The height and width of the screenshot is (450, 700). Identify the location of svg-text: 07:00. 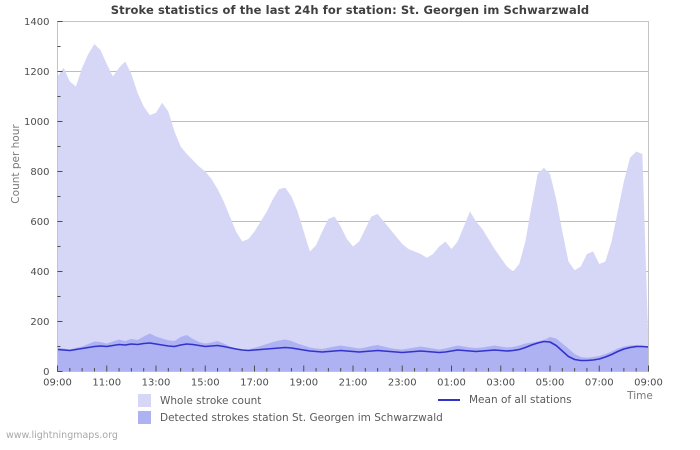
(599, 383).